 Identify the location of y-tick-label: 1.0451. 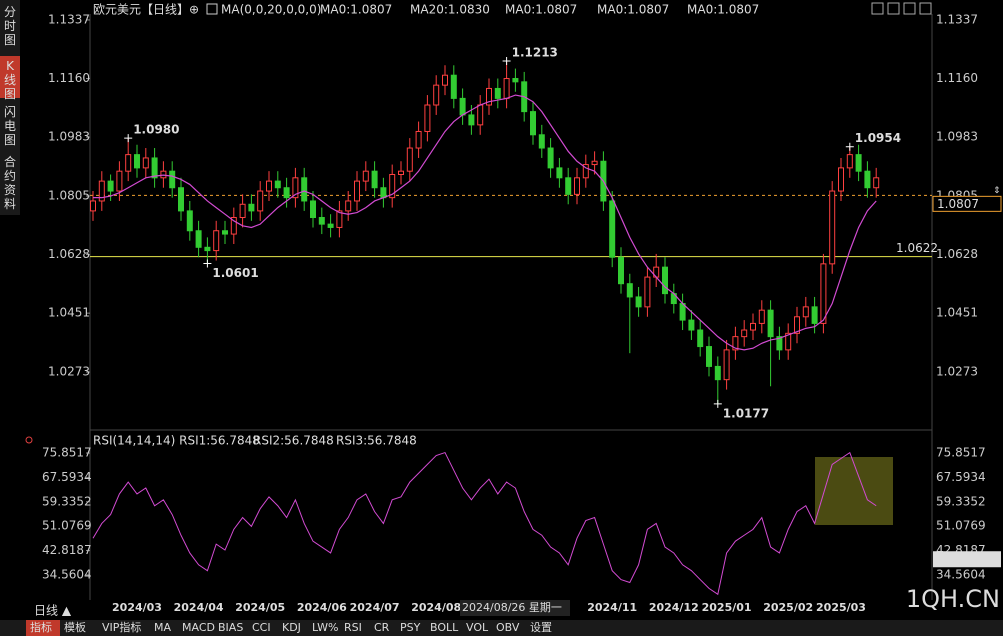
(69, 313).